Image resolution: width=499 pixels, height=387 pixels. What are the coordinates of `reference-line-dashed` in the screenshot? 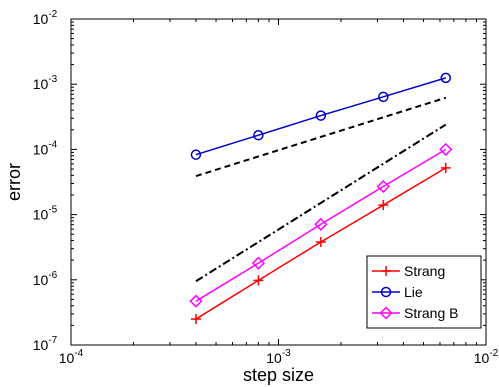 It's located at (321, 137).